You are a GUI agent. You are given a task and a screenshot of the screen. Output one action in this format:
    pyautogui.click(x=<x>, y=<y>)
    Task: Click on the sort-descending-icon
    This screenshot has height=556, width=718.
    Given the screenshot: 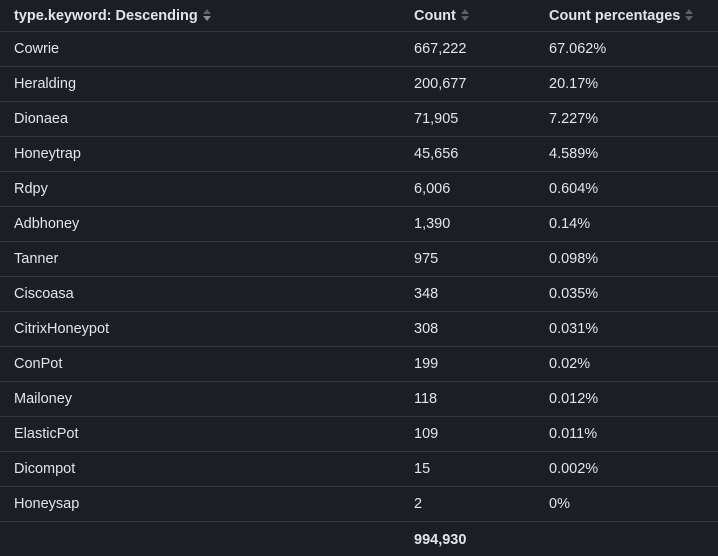 What is the action you would take?
    pyautogui.click(x=206, y=14)
    